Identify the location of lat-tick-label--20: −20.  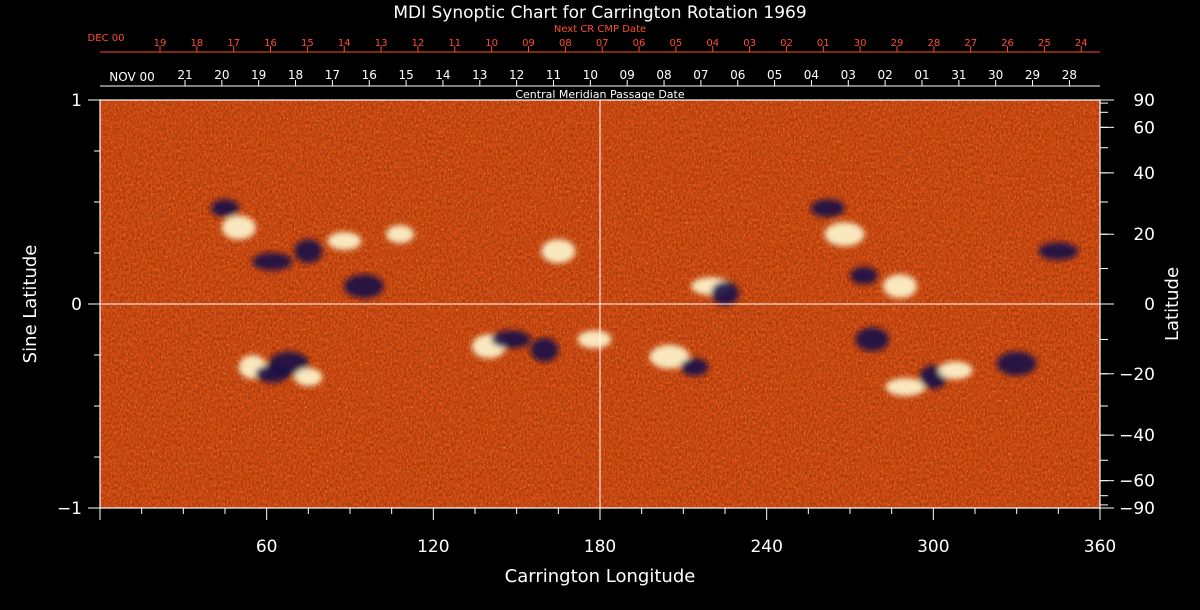
(1137, 375).